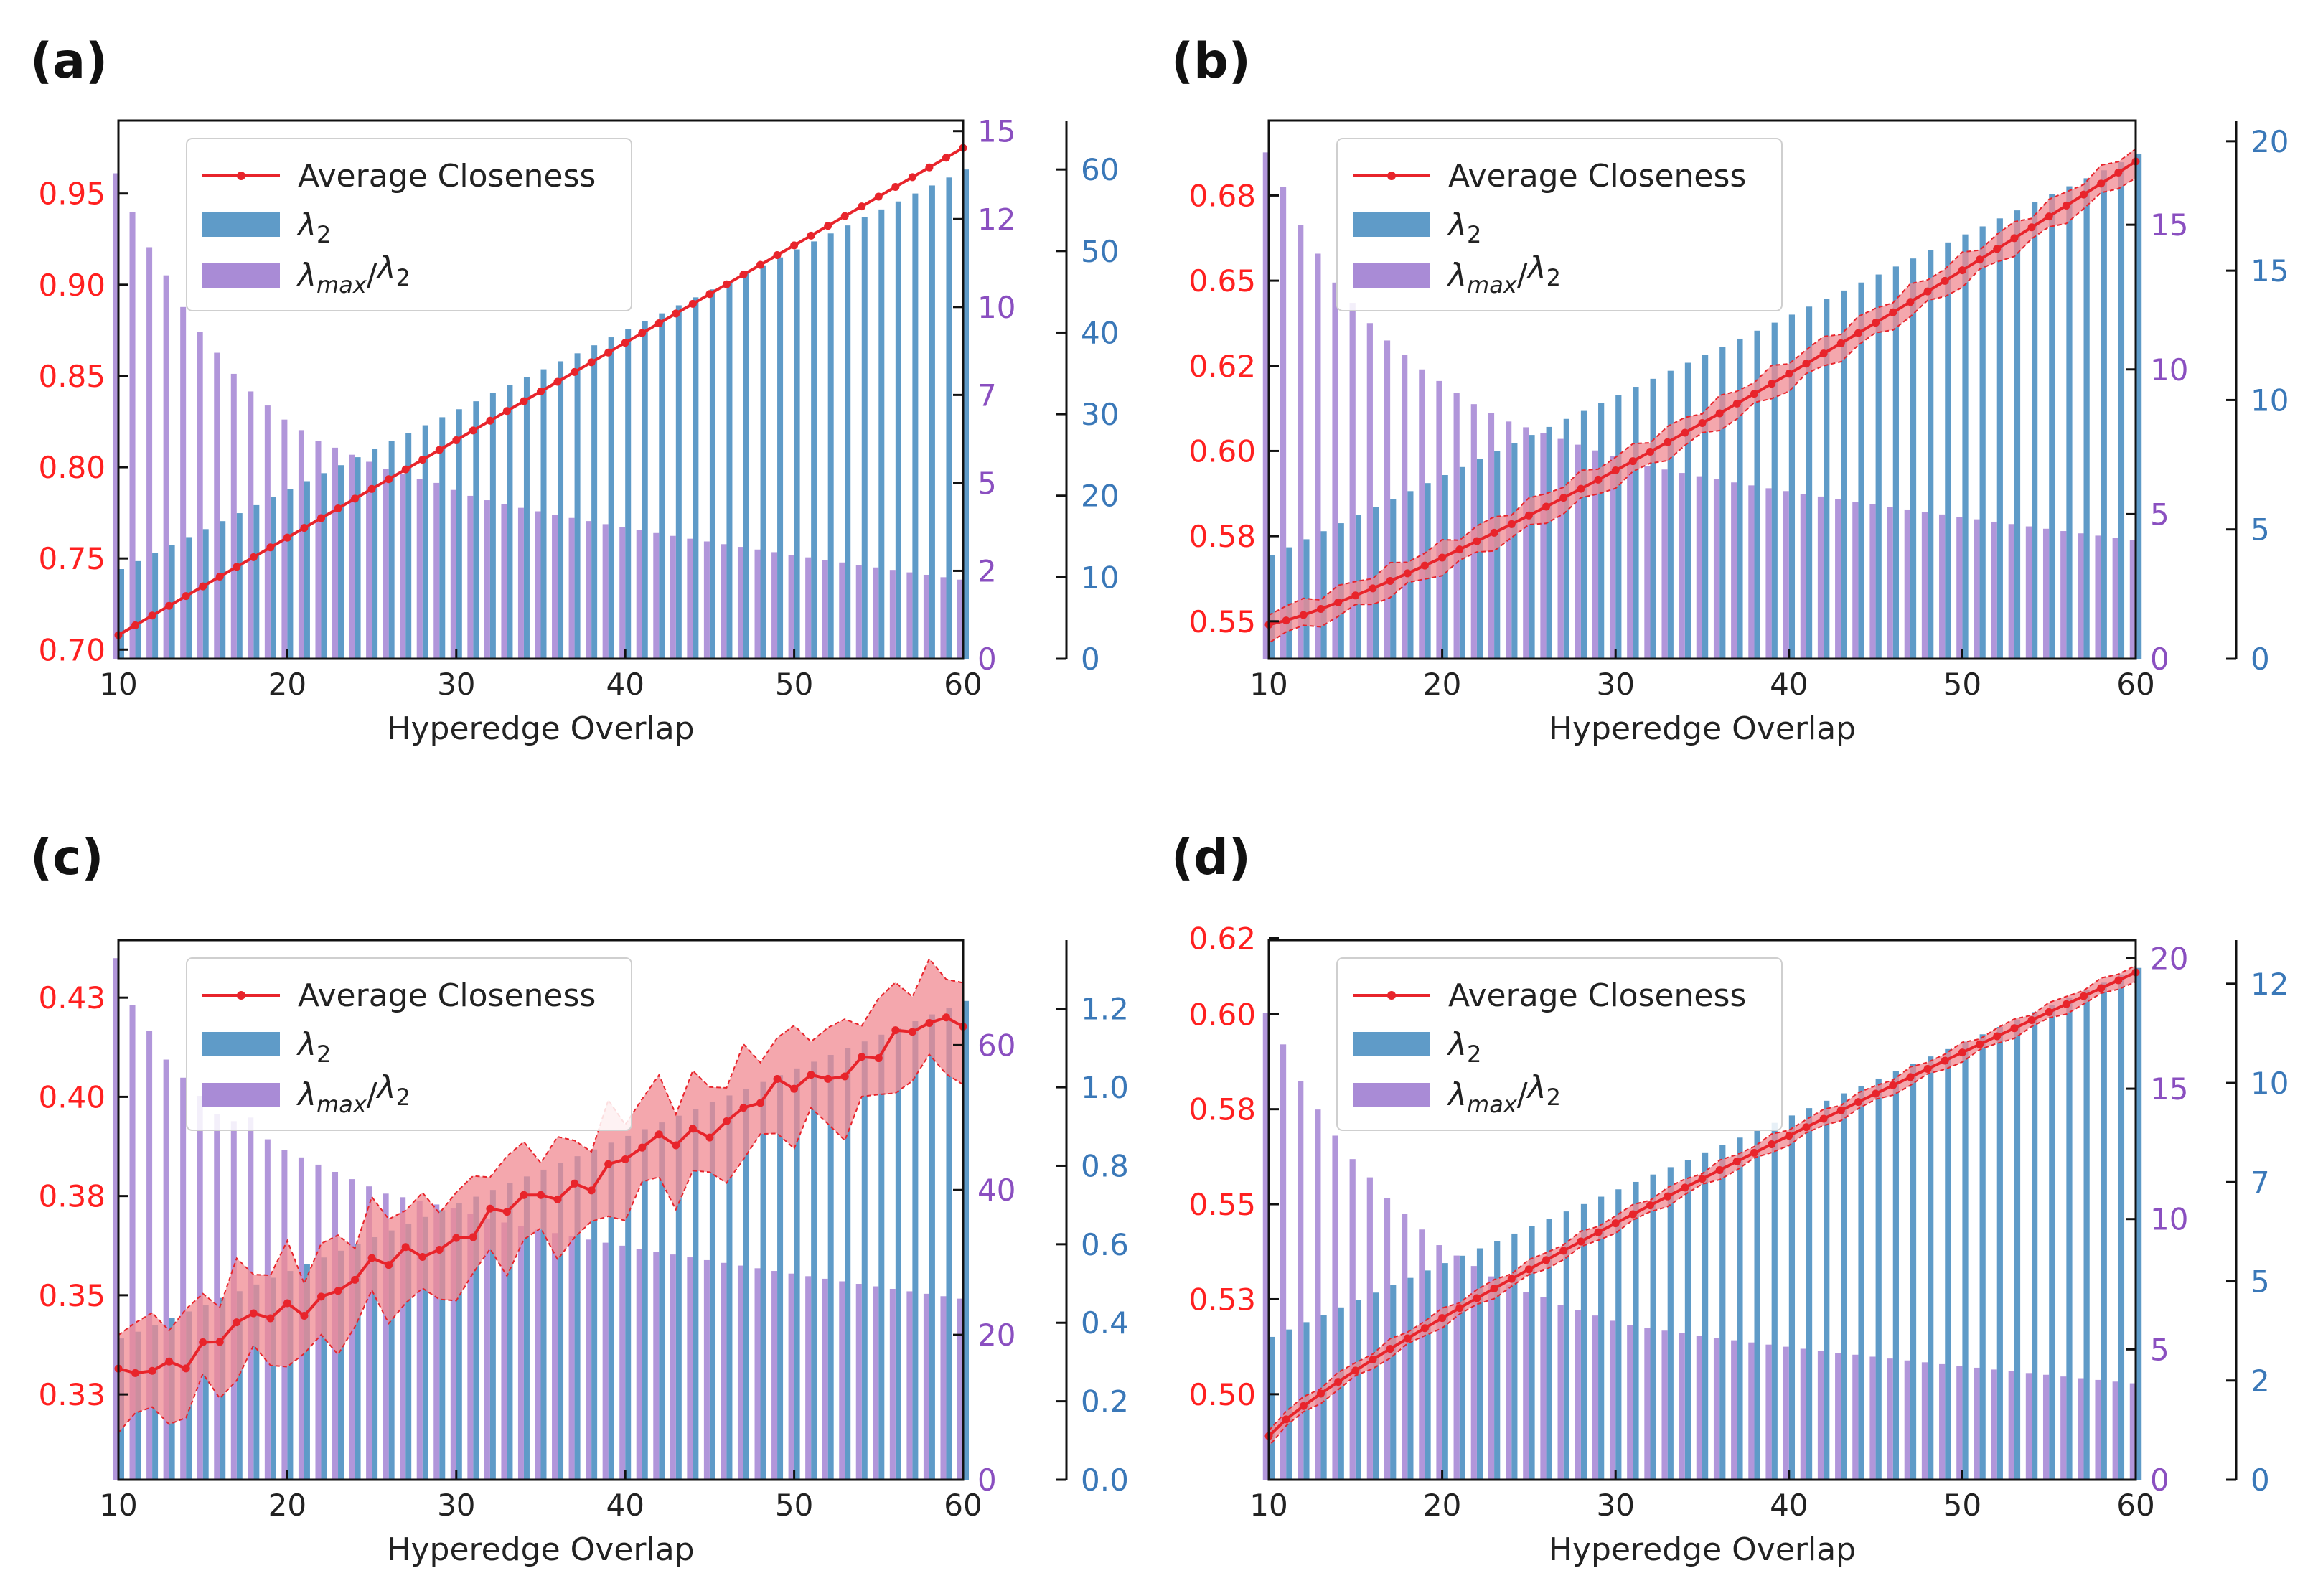  What do you see at coordinates (71, 649) in the screenshot?
I see `left-tick-label: 0.70` at bounding box center [71, 649].